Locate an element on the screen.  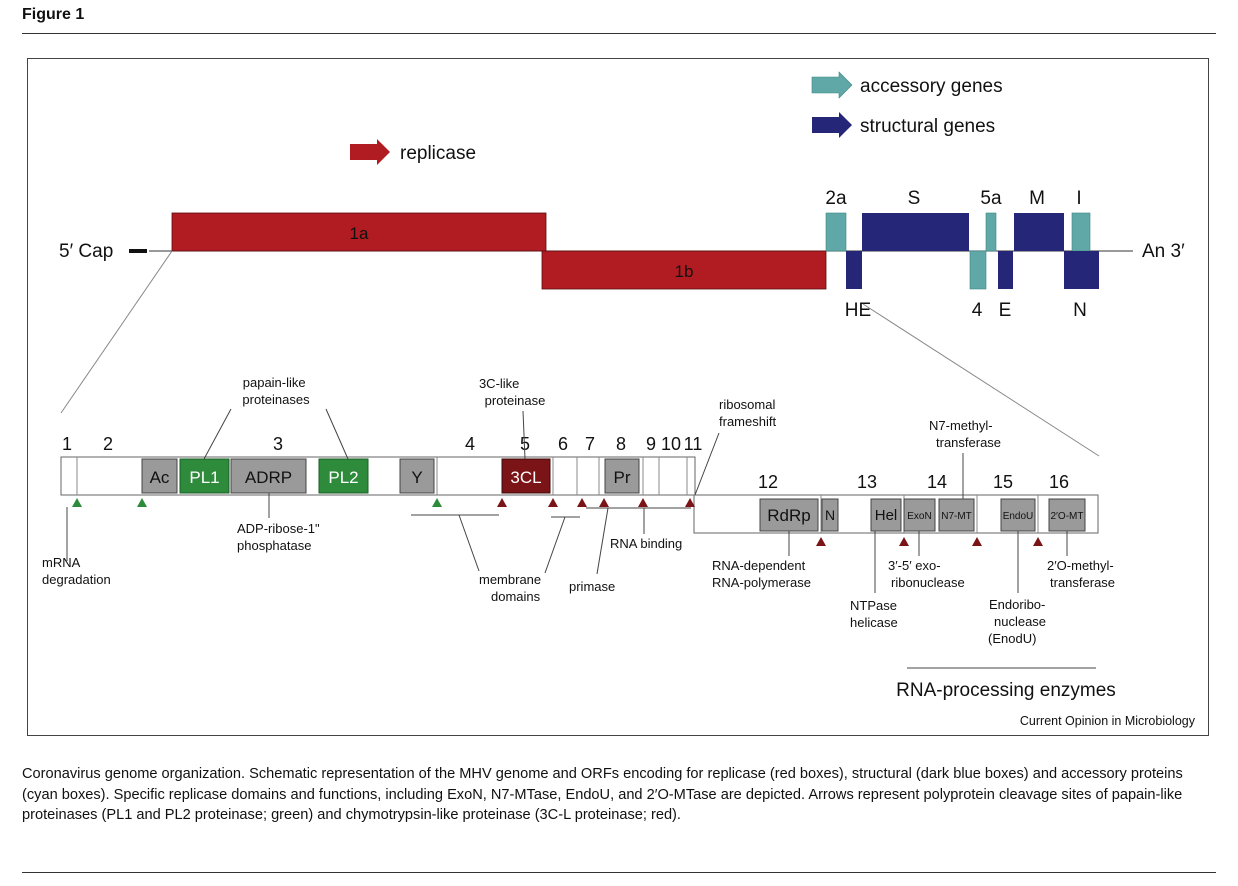
domain-n-label: N is located at coordinates (830, 515).